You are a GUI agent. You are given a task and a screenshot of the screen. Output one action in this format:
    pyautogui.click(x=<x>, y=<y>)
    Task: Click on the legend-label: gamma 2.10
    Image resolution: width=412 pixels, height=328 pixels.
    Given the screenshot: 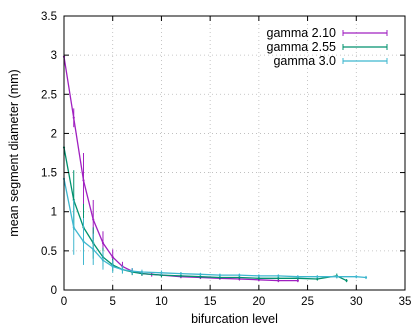 What is the action you would take?
    pyautogui.click(x=302, y=33)
    